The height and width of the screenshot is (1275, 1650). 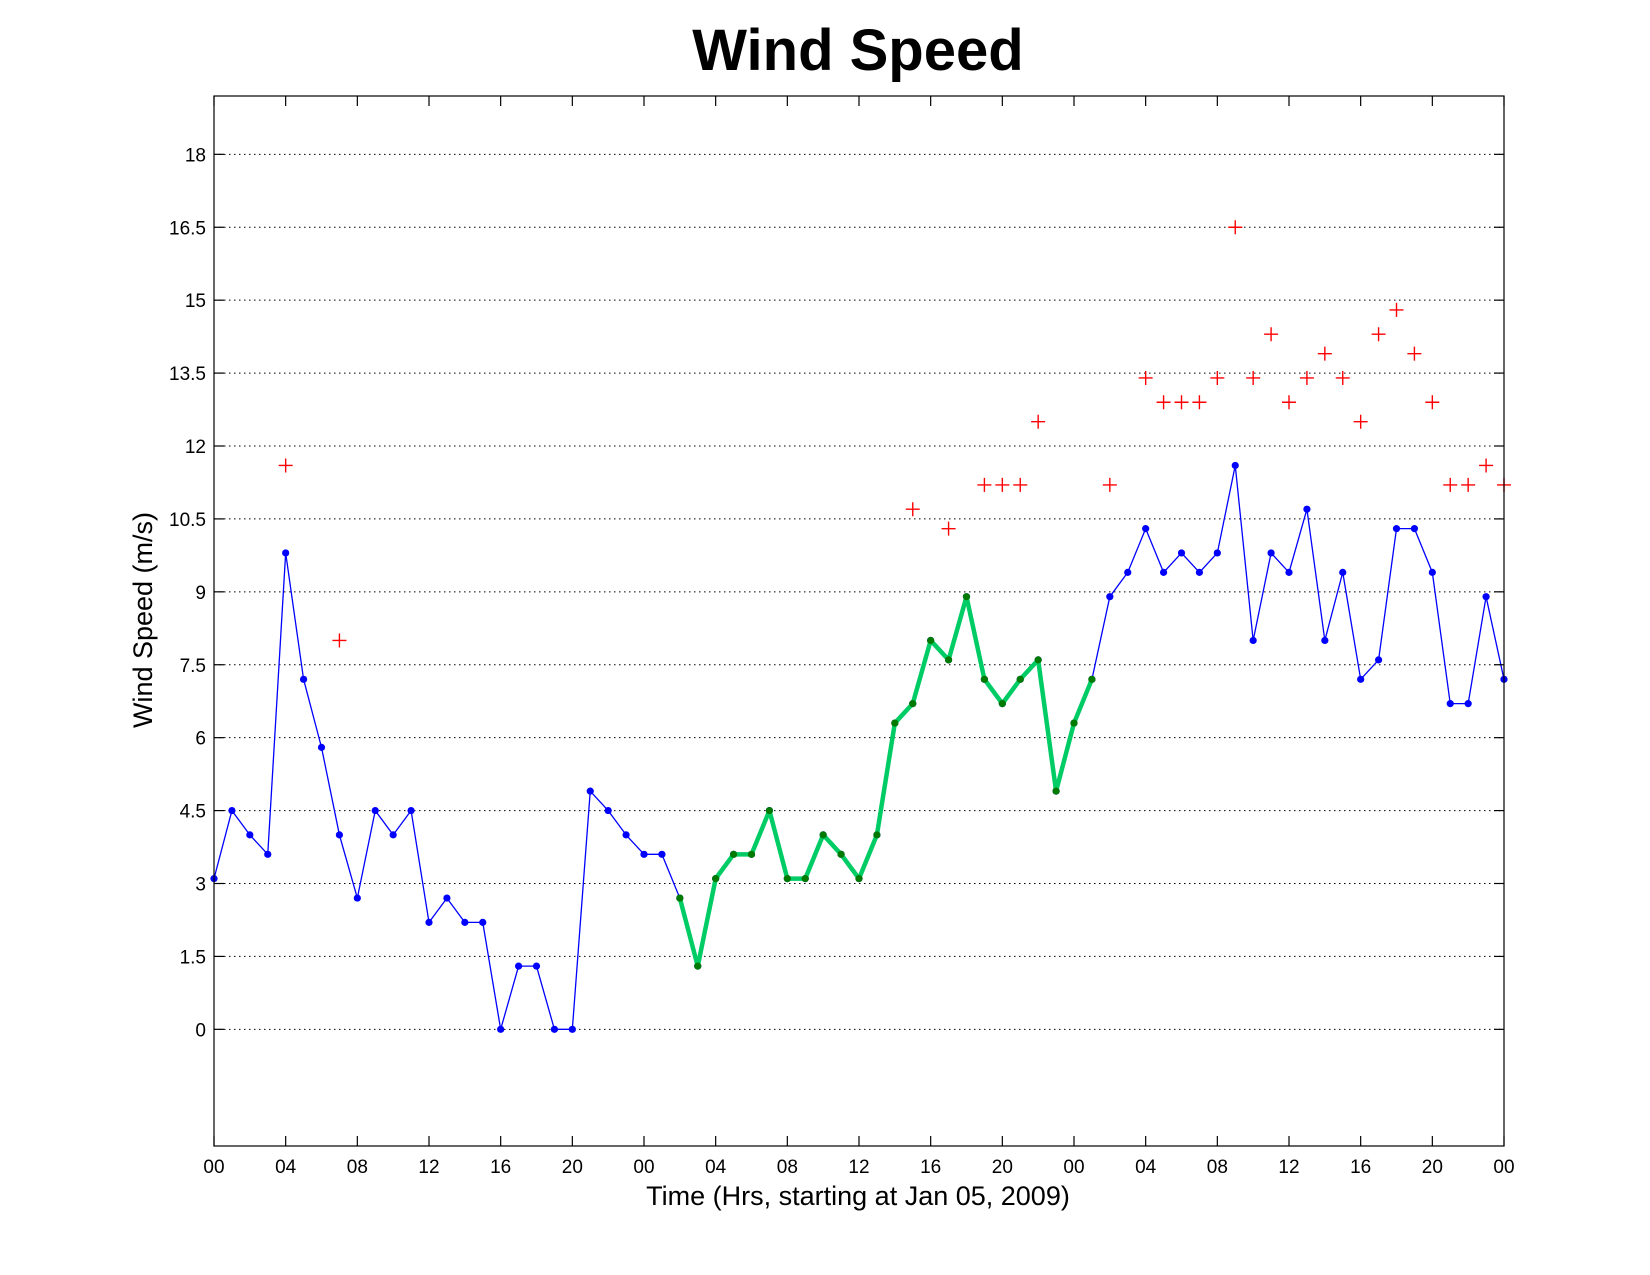 What do you see at coordinates (200, 739) in the screenshot?
I see `y-tick-label: 6` at bounding box center [200, 739].